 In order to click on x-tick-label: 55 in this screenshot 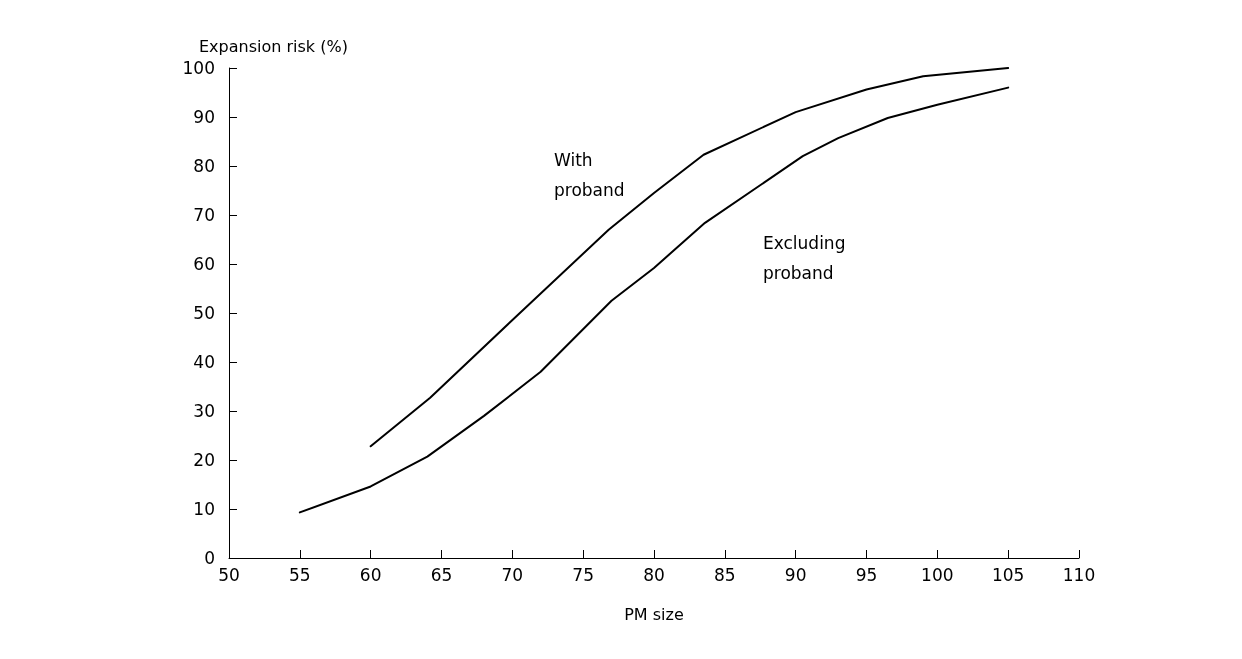, I will do `click(300, 574)`.